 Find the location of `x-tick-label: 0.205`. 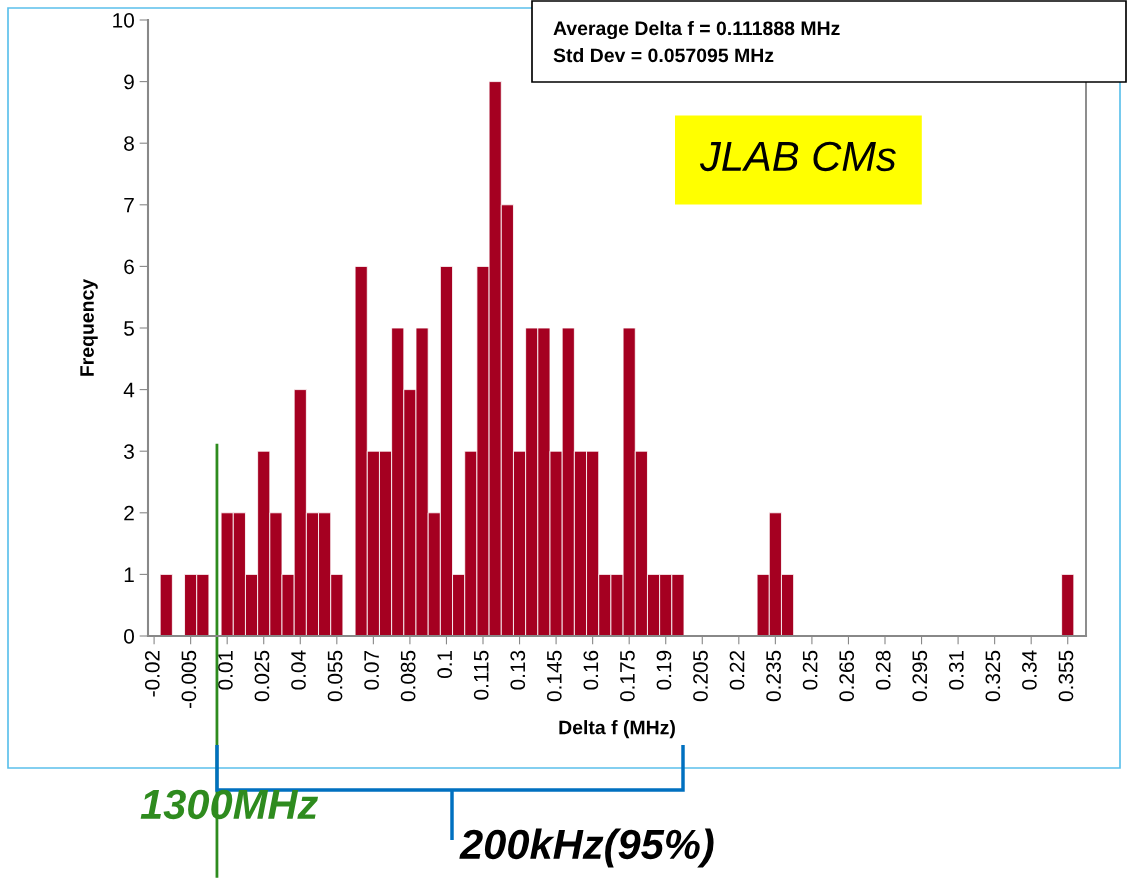

x-tick-label: 0.205 is located at coordinates (700, 676).